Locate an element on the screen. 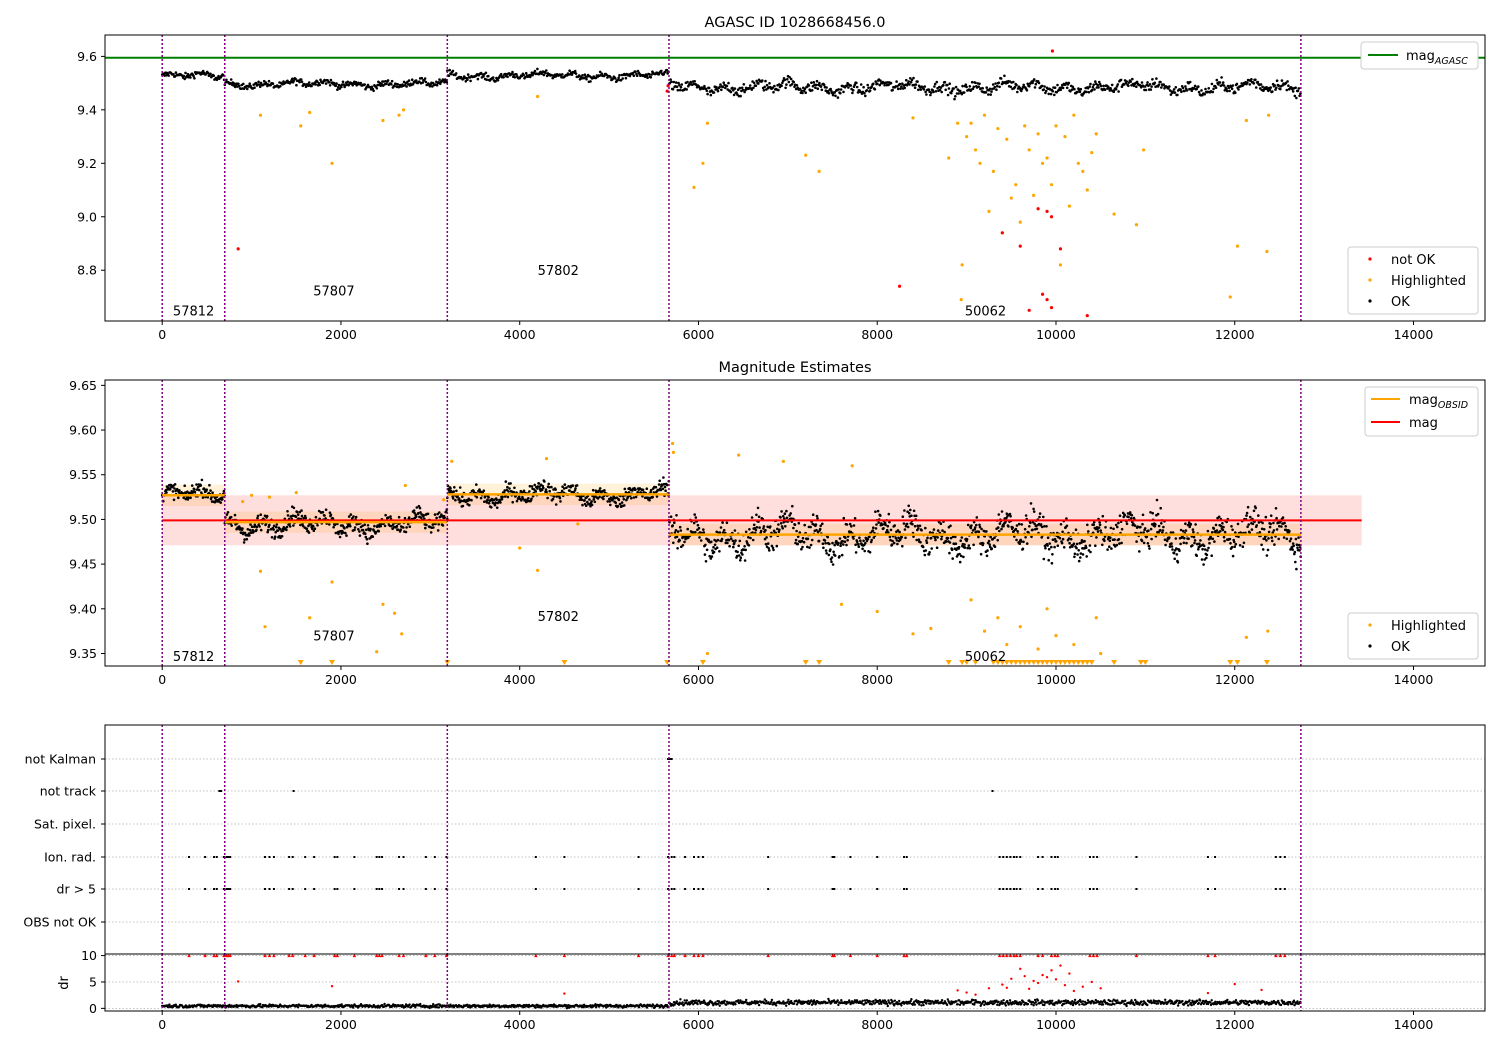 This screenshot has width=1500, height=1050. legend-label-mag-obsid: magOBSID is located at coordinates (1438, 402).